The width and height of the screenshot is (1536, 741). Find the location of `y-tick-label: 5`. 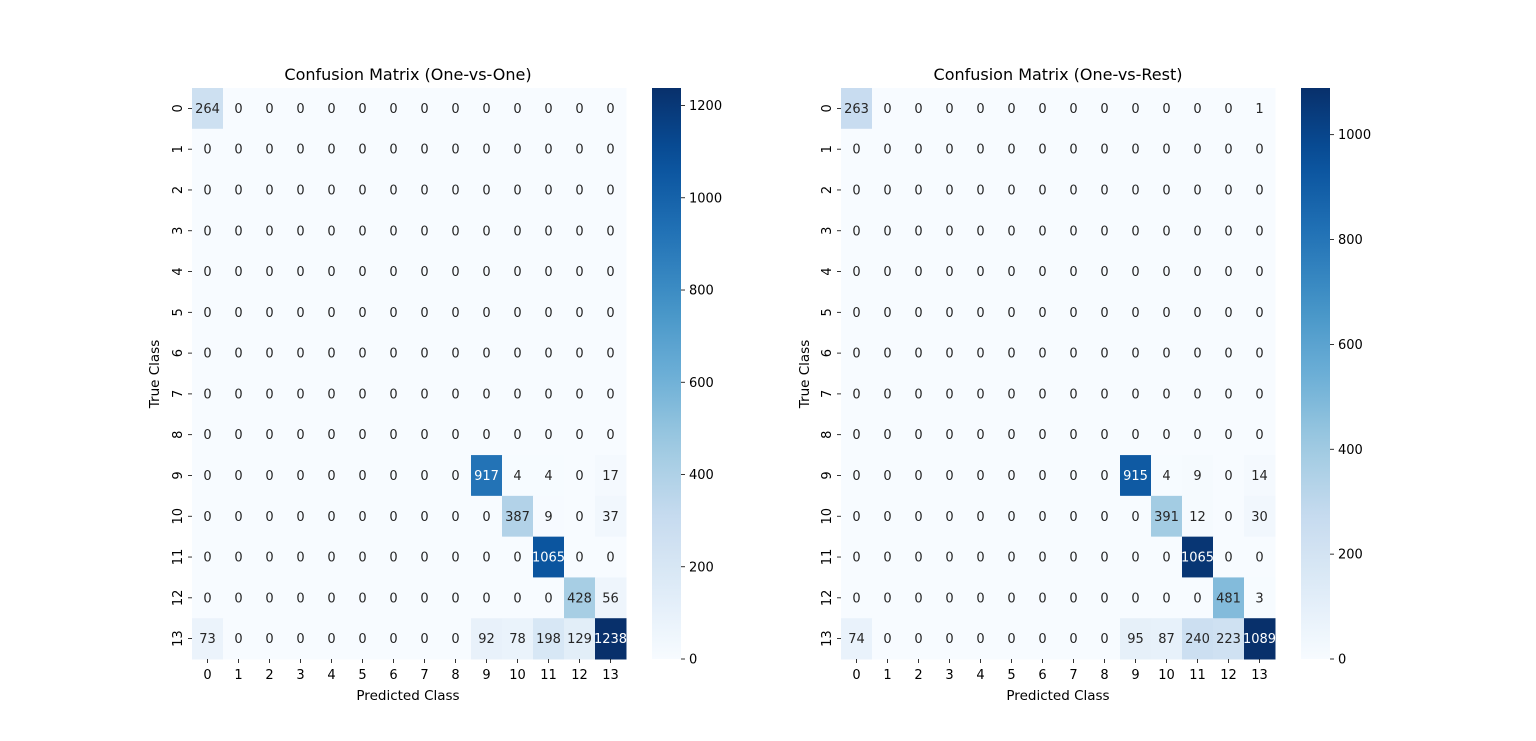

y-tick-label: 5 is located at coordinates (827, 312).